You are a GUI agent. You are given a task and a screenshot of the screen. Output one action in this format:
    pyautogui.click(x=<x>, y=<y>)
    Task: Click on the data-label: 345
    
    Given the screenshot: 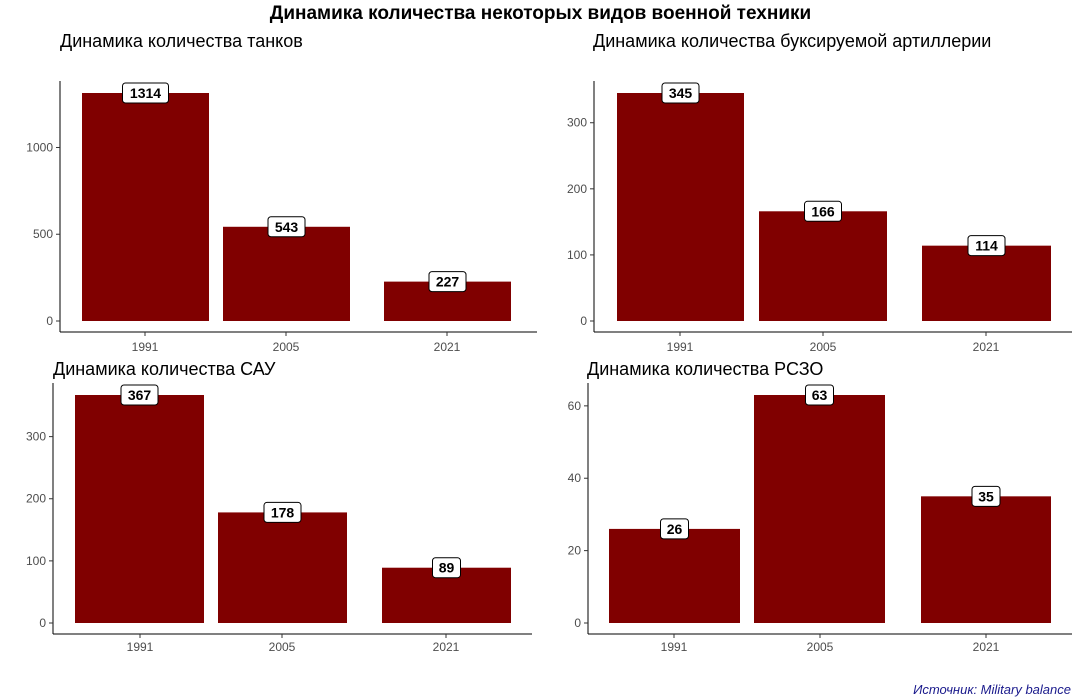 What is the action you would take?
    pyautogui.click(x=681, y=93)
    